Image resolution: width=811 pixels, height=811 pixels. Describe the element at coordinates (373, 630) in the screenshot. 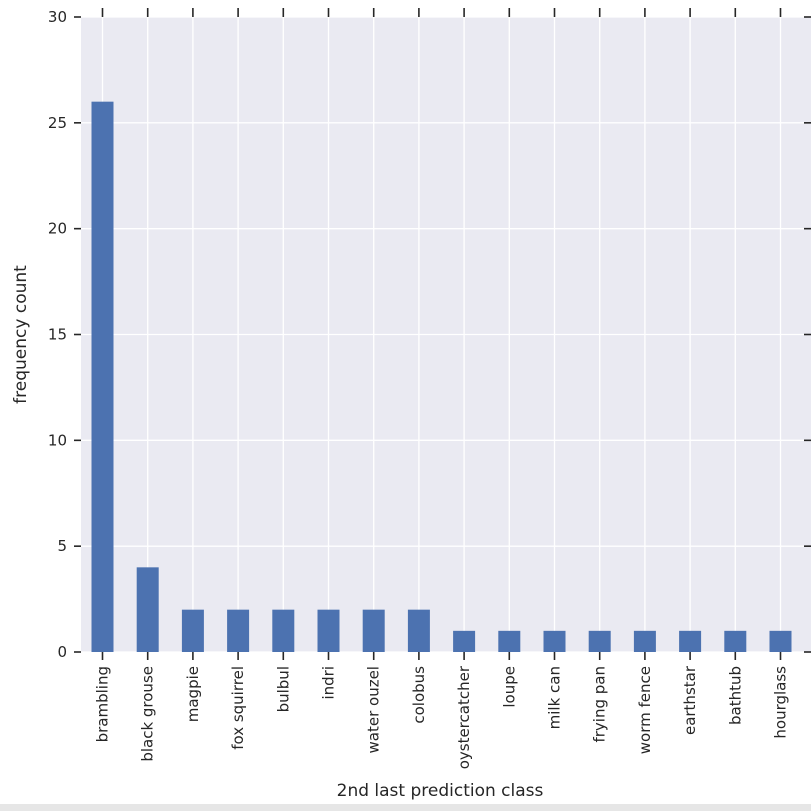

I see `bar-water-ouzel` at that location.